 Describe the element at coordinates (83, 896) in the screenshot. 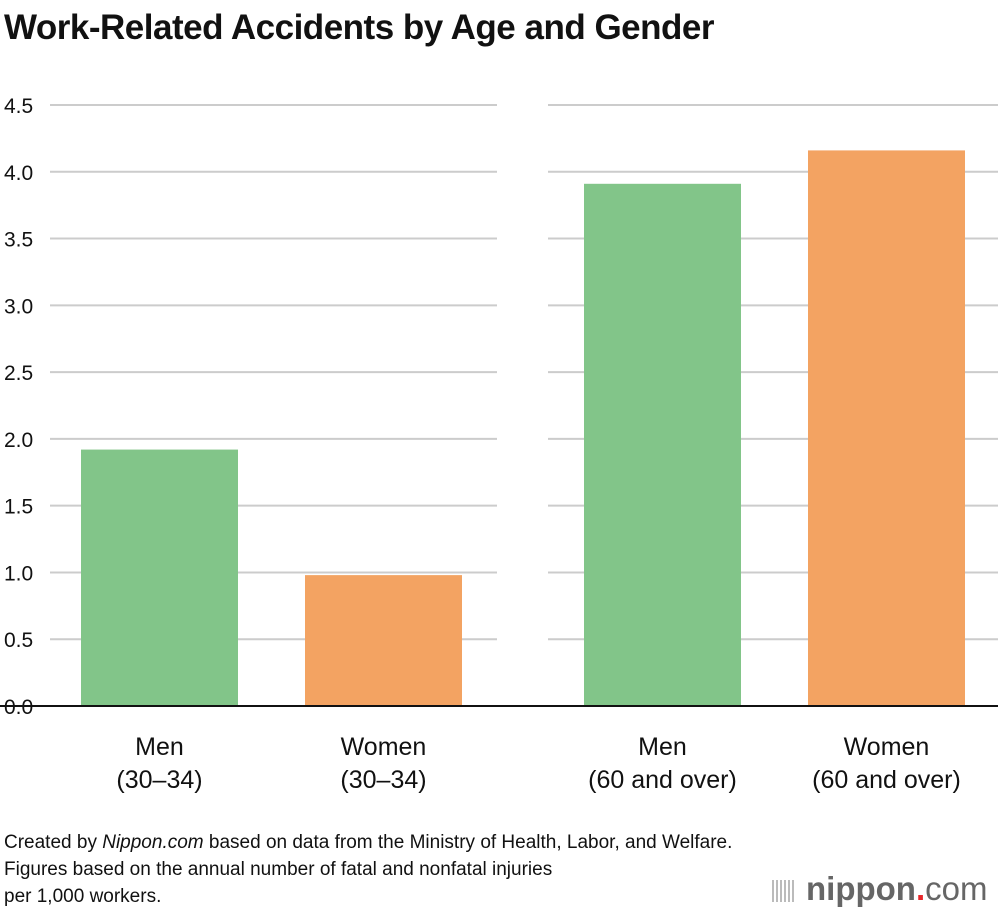

I see `note-line3: per 1,000 workers.` at that location.